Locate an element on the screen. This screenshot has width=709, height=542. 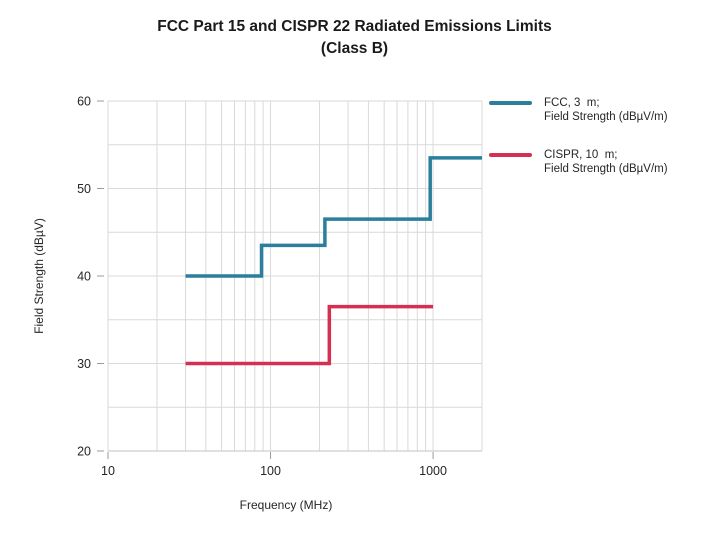
x-tick-label: 1000 is located at coordinates (433, 471).